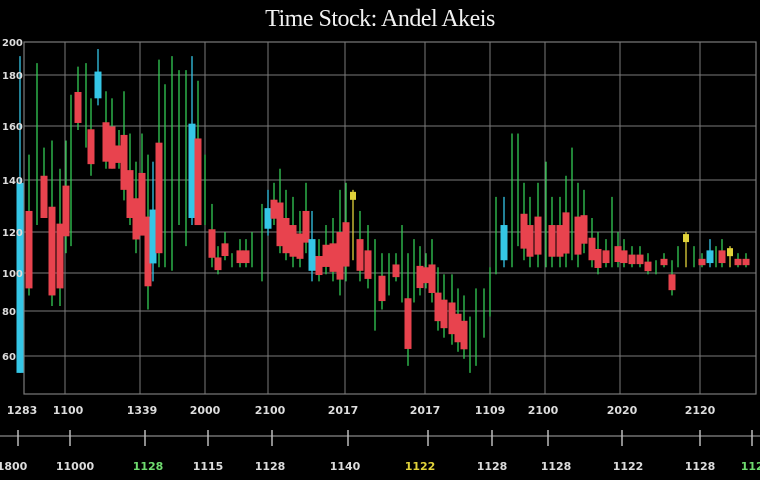  Describe the element at coordinates (14, 466) in the screenshot. I see `bottom-label: 1800` at that location.